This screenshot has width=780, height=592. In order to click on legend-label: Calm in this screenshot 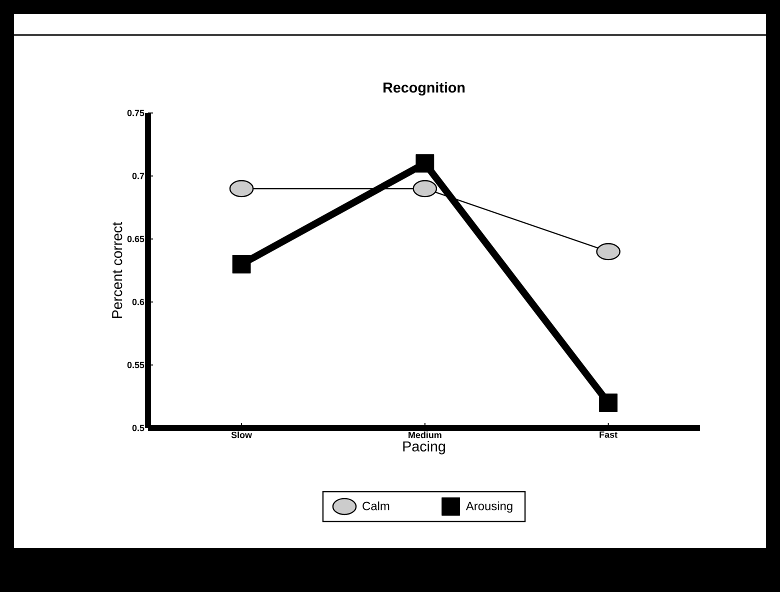, I will do `click(376, 505)`.